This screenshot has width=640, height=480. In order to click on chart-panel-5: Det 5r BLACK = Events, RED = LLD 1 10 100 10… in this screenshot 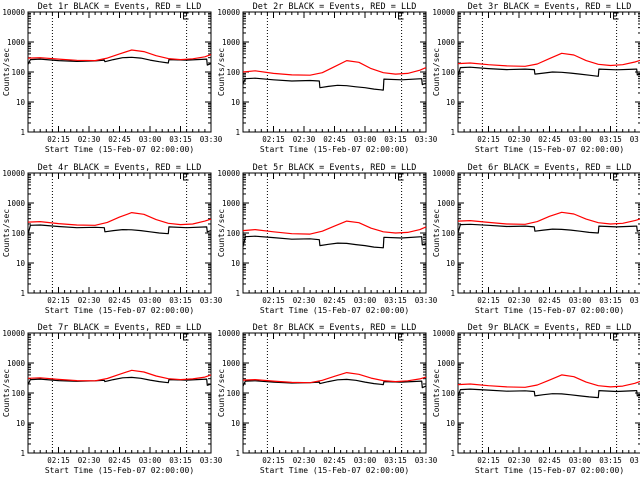, I will do `click(327, 239)`.